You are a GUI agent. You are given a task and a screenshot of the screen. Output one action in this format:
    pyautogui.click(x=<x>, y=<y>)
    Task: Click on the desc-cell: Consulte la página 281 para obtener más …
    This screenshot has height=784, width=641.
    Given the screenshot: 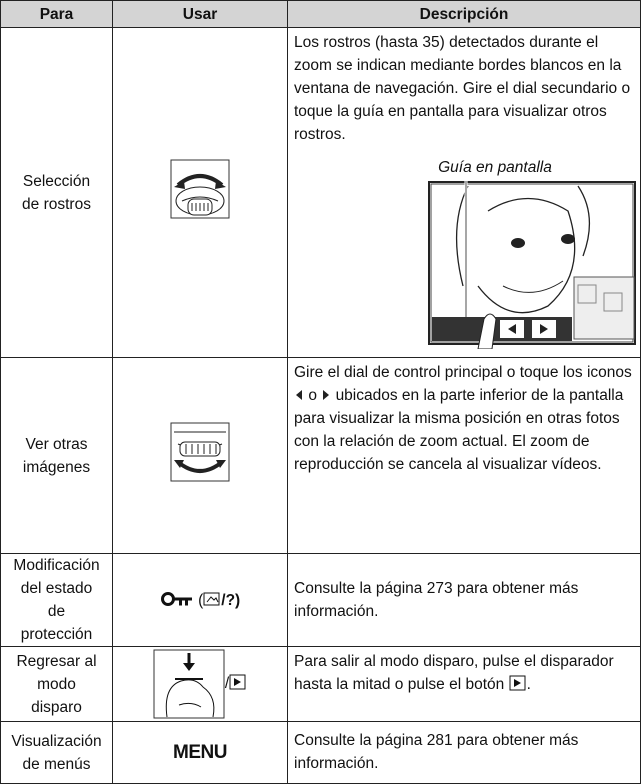 What is the action you would take?
    pyautogui.click(x=464, y=752)
    